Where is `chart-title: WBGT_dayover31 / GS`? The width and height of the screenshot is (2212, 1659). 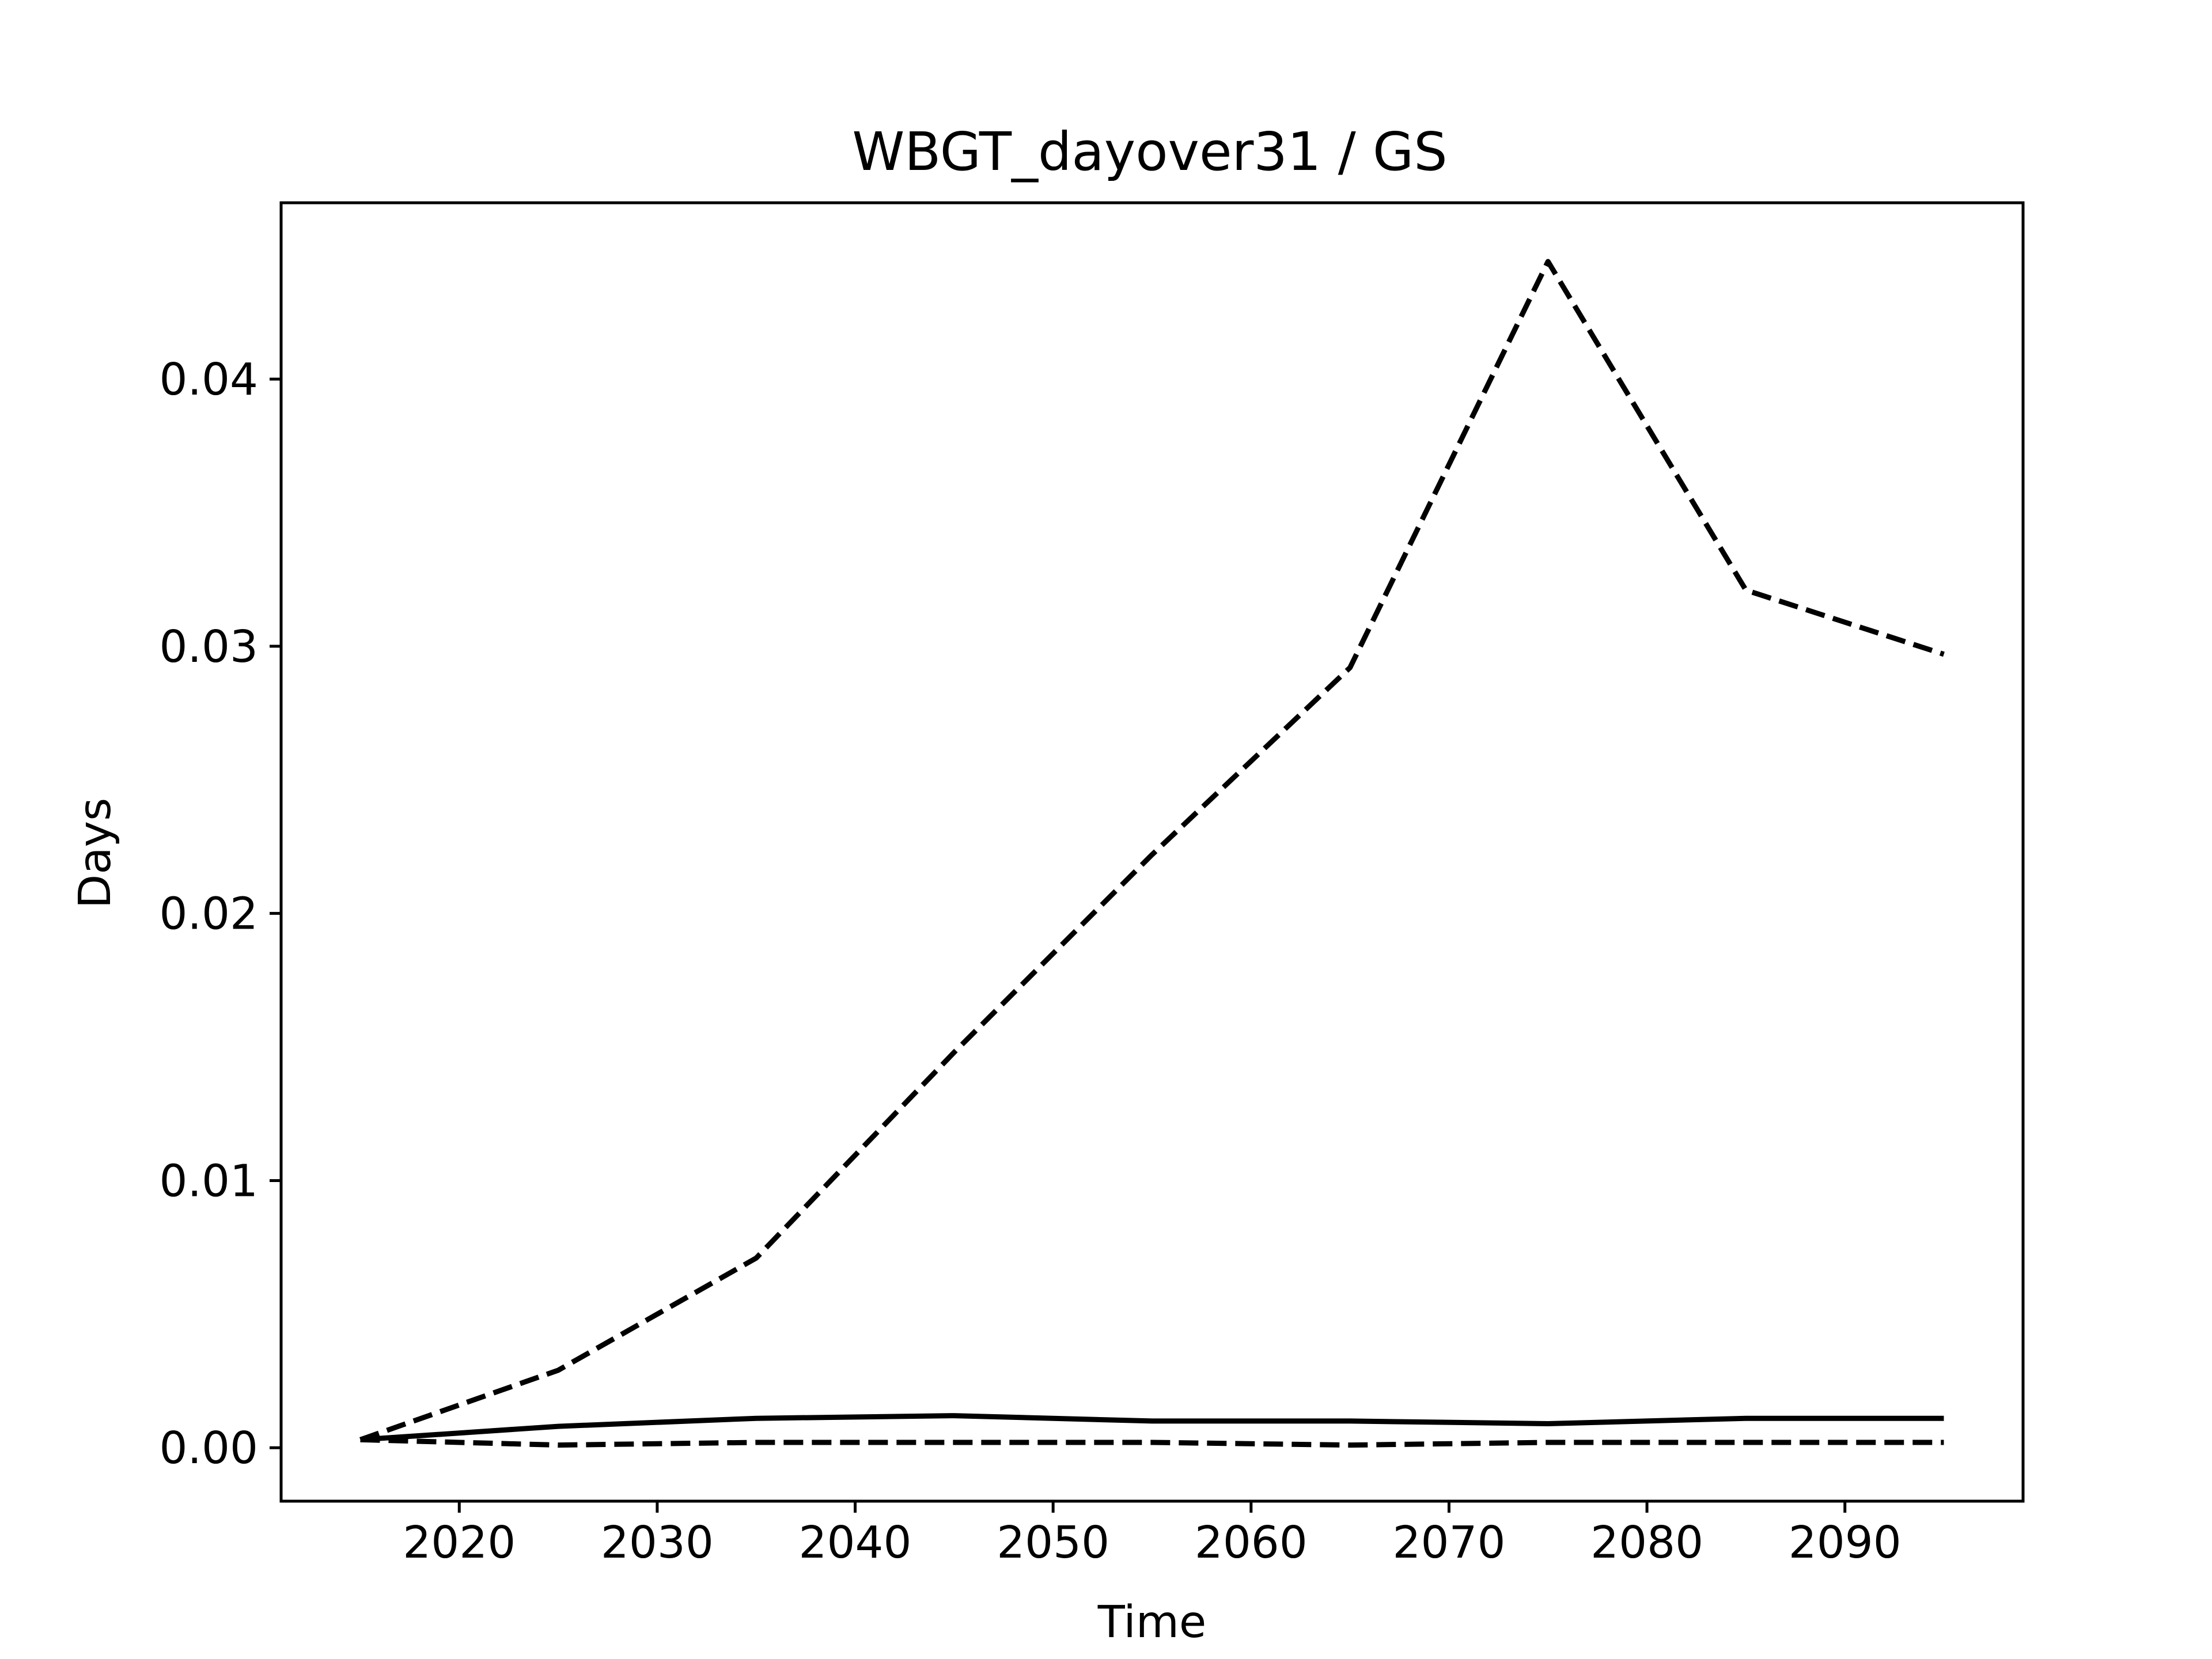 chart-title: WBGT_dayover31 / GS is located at coordinates (1149, 152).